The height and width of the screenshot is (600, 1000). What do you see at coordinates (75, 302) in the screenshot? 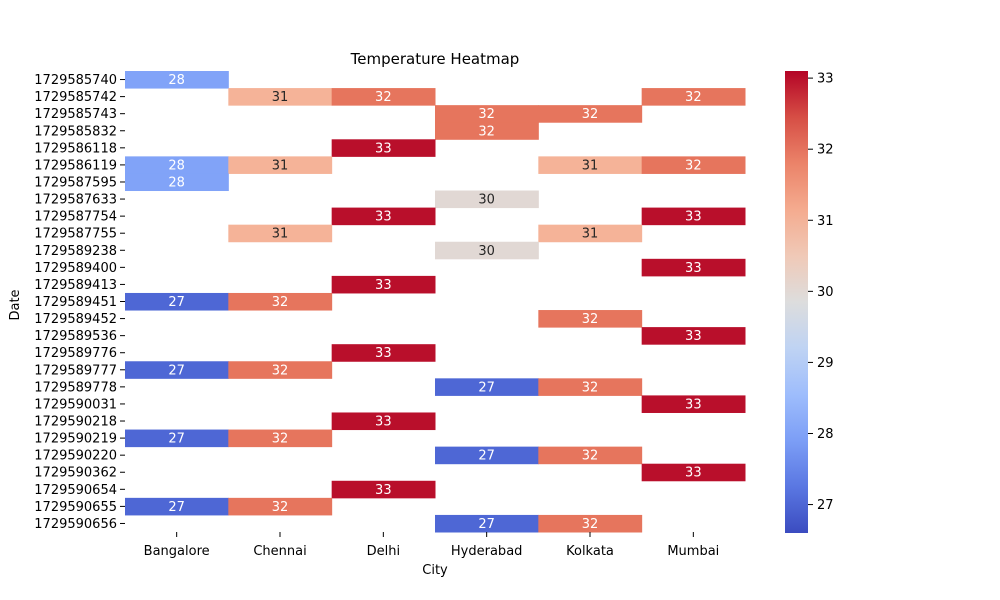
I see `y-tick-label: 1729589451` at bounding box center [75, 302].